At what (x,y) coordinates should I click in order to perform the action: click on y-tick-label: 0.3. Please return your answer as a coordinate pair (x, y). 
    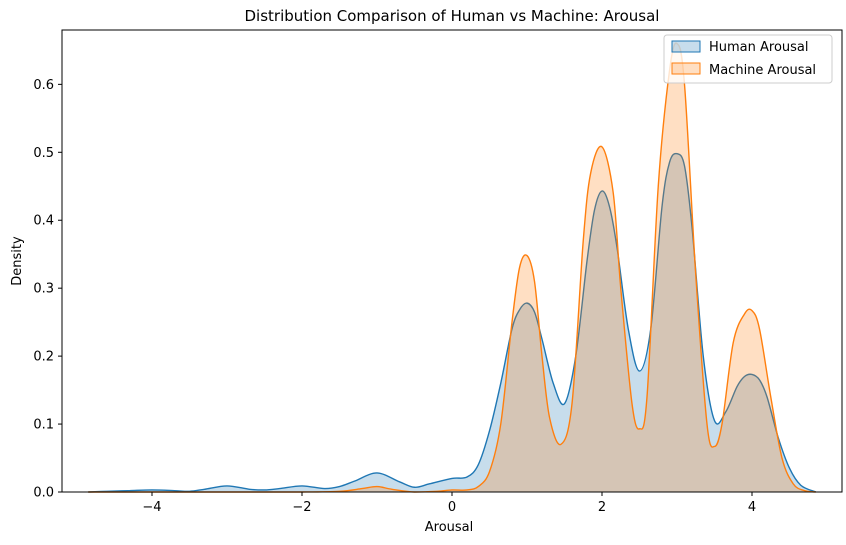
    Looking at the image, I should click on (43, 289).